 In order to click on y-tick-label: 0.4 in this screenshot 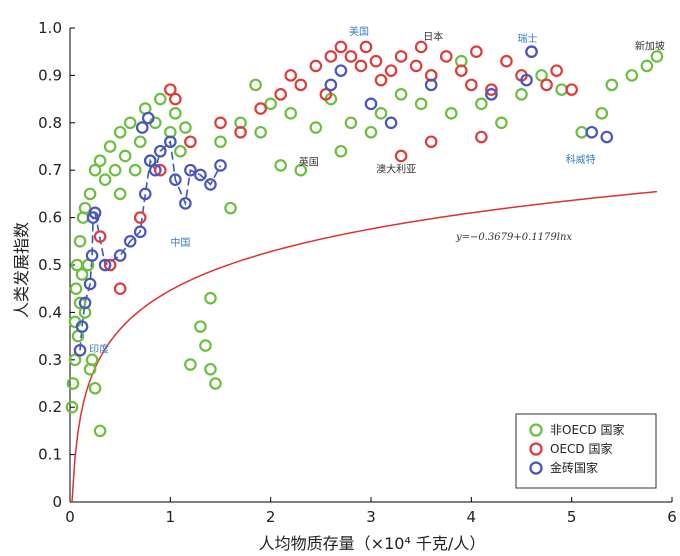, I will do `click(50, 312)`.